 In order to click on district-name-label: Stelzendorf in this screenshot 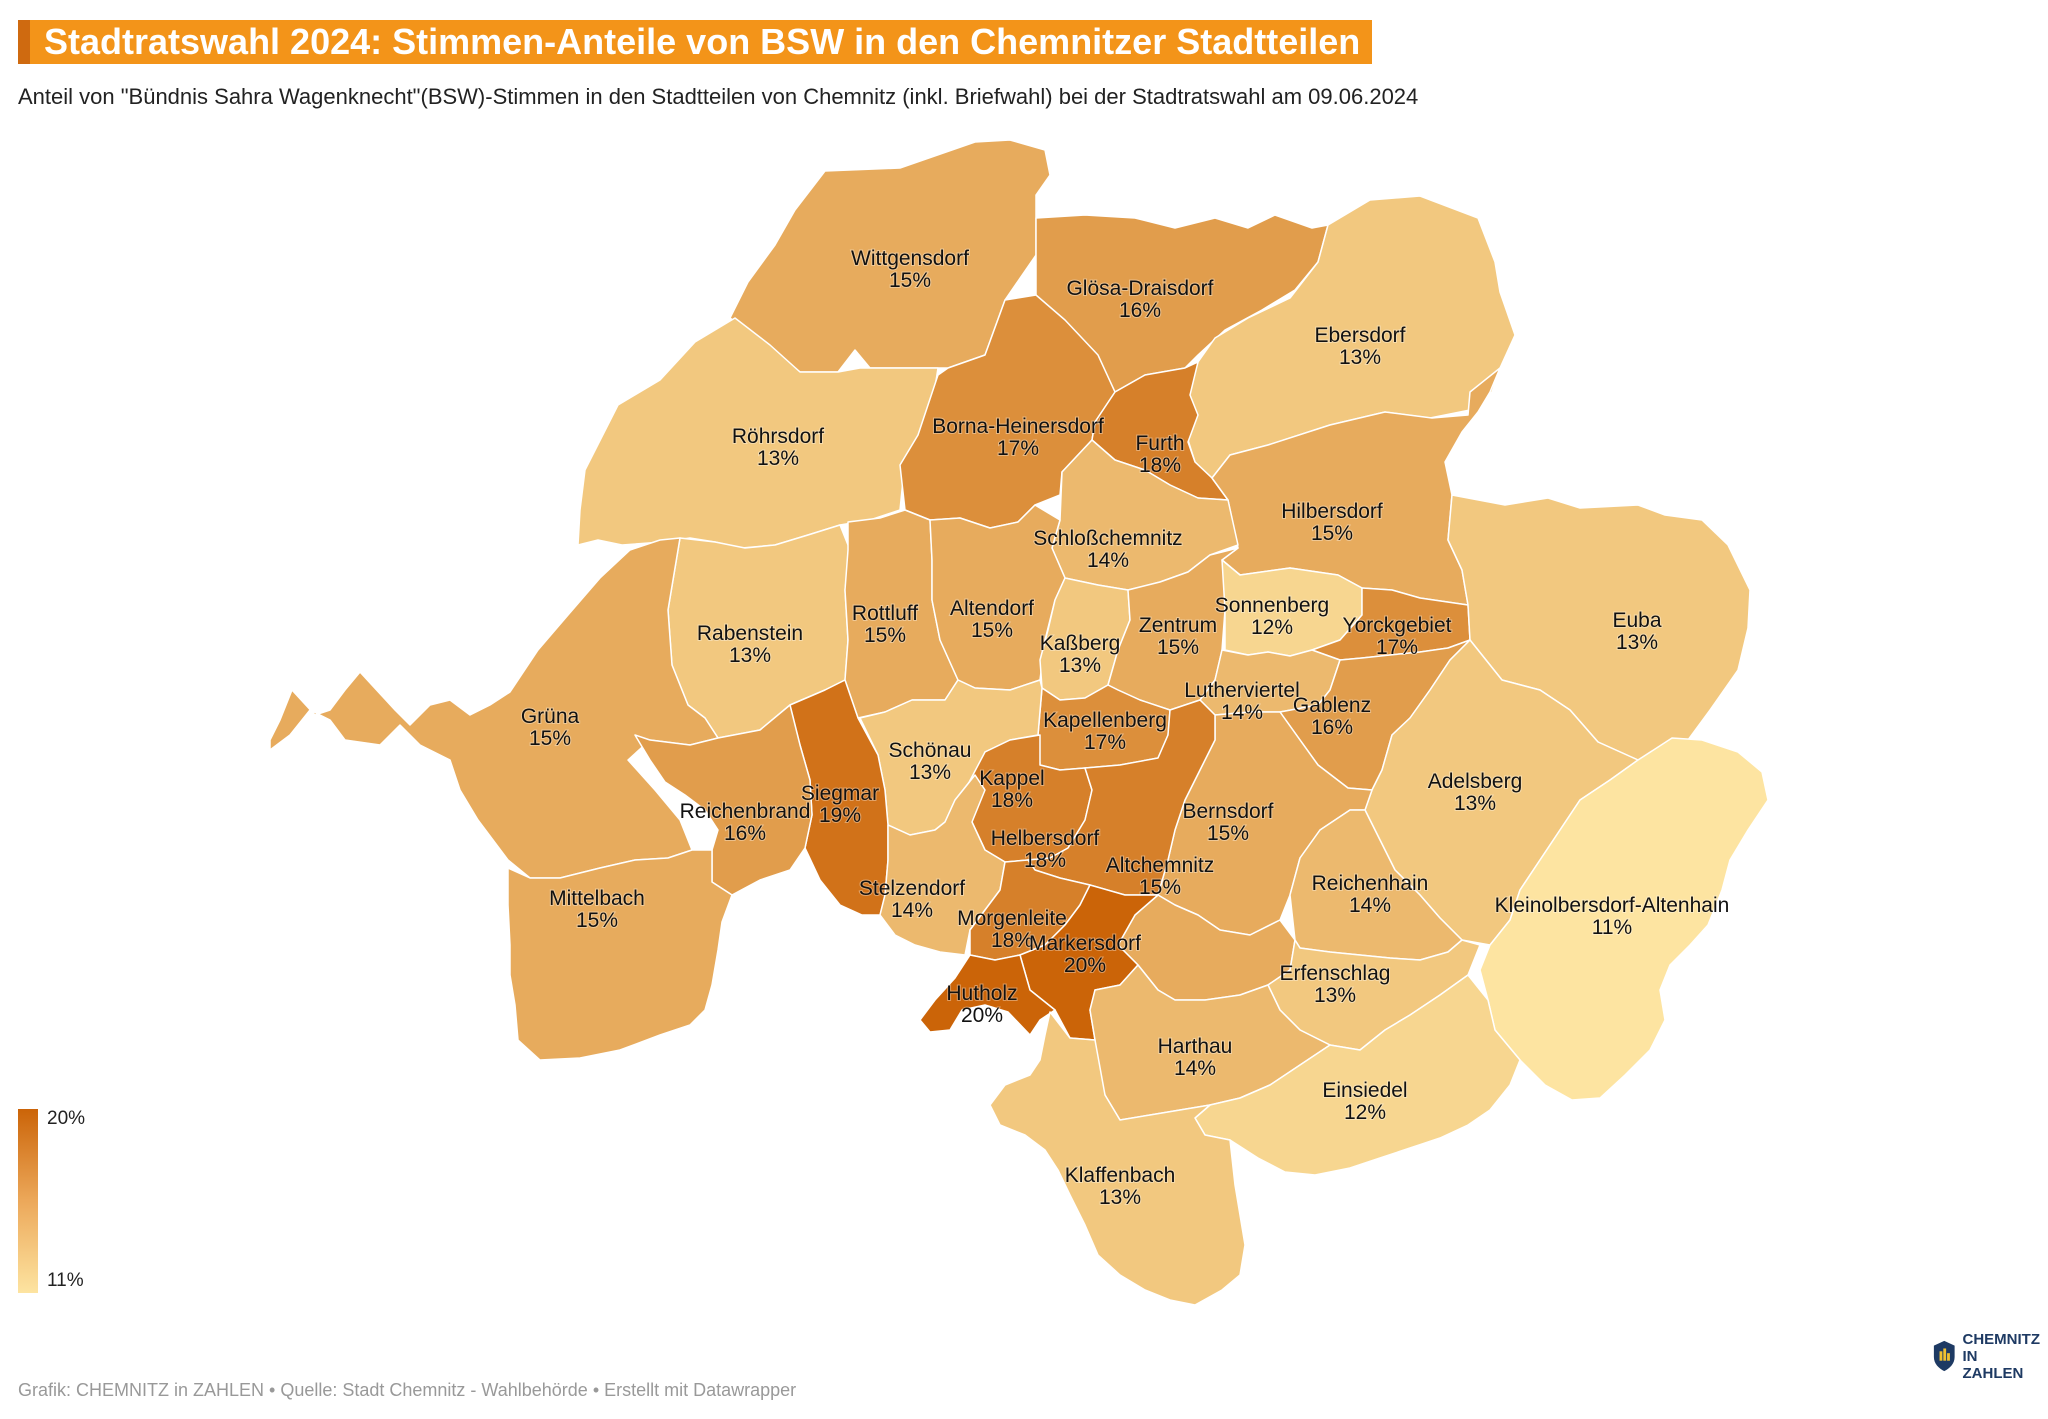, I will do `click(912, 888)`.